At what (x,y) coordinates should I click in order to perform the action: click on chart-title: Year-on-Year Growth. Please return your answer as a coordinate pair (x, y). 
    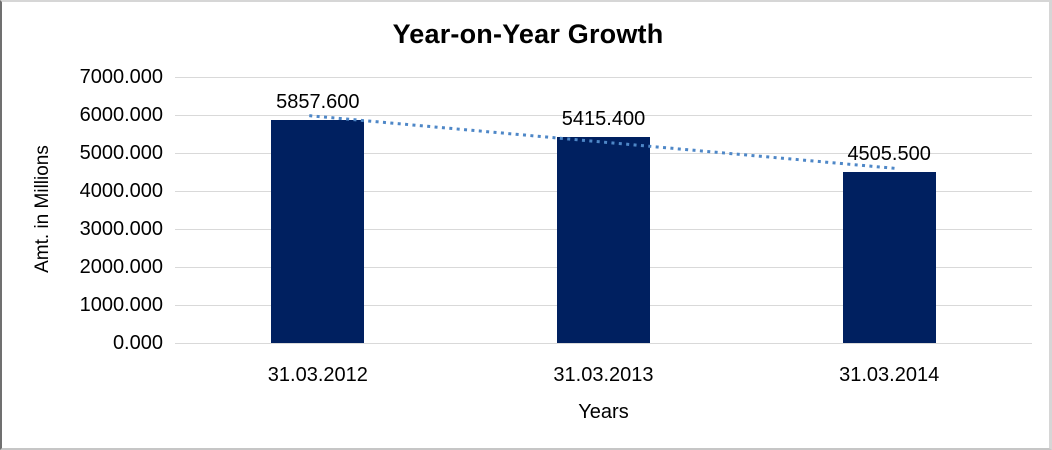
    Looking at the image, I should click on (528, 34).